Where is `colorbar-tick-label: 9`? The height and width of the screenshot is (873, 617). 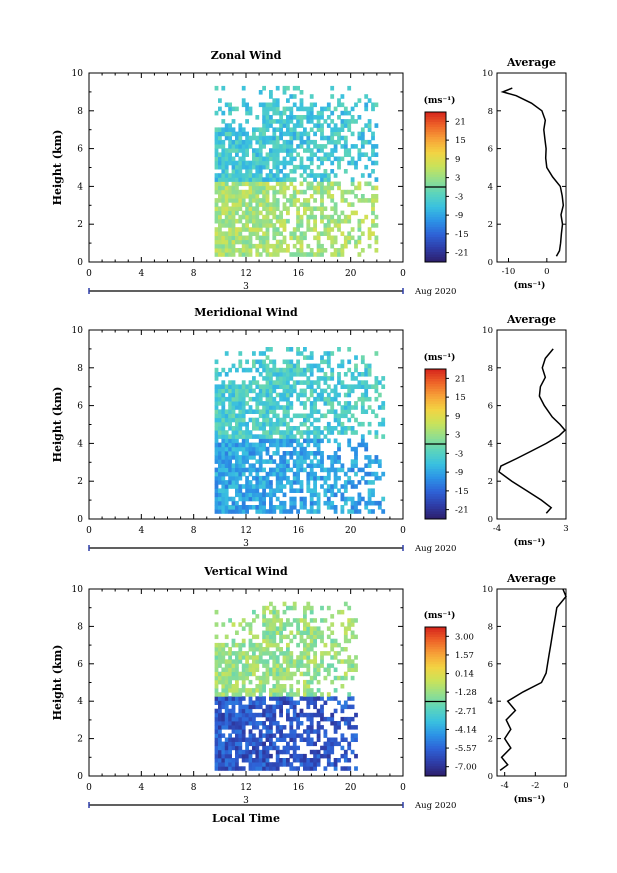
colorbar-tick-label: 9 is located at coordinates (457, 160).